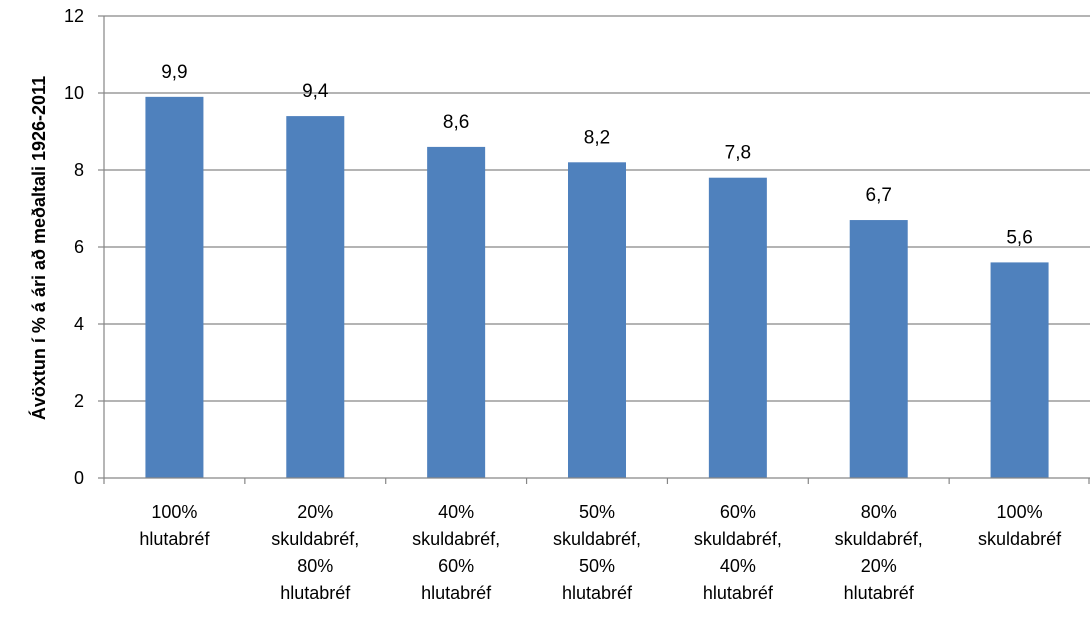  Describe the element at coordinates (1020, 539) in the screenshot. I see `x-category-label: skuldabréf` at that location.